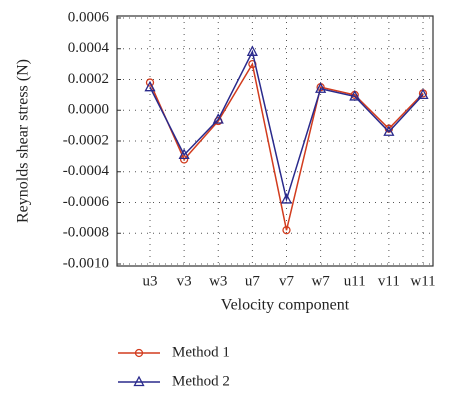 The height and width of the screenshot is (406, 474). What do you see at coordinates (23, 141) in the screenshot?
I see `y-axis-label: Reynolds shear stress (N)` at bounding box center [23, 141].